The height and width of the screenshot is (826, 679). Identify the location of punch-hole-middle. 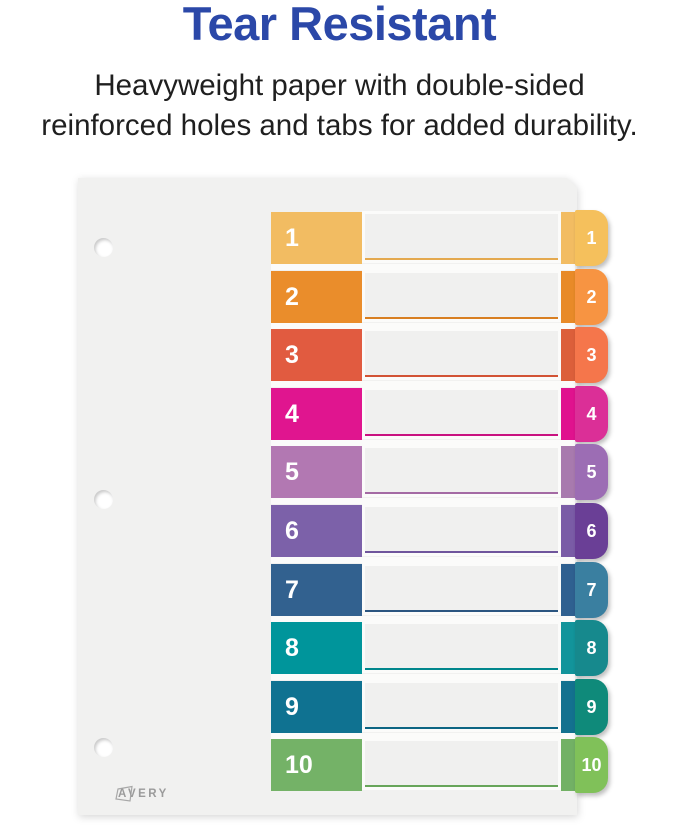
(103, 499).